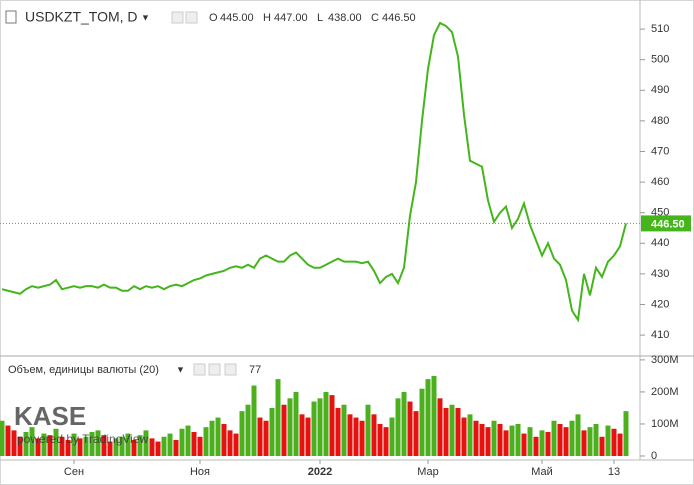 Image resolution: width=694 pixels, height=485 pixels. Describe the element at coordinates (11, 17) in the screenshot. I see `symbol-icon` at that location.